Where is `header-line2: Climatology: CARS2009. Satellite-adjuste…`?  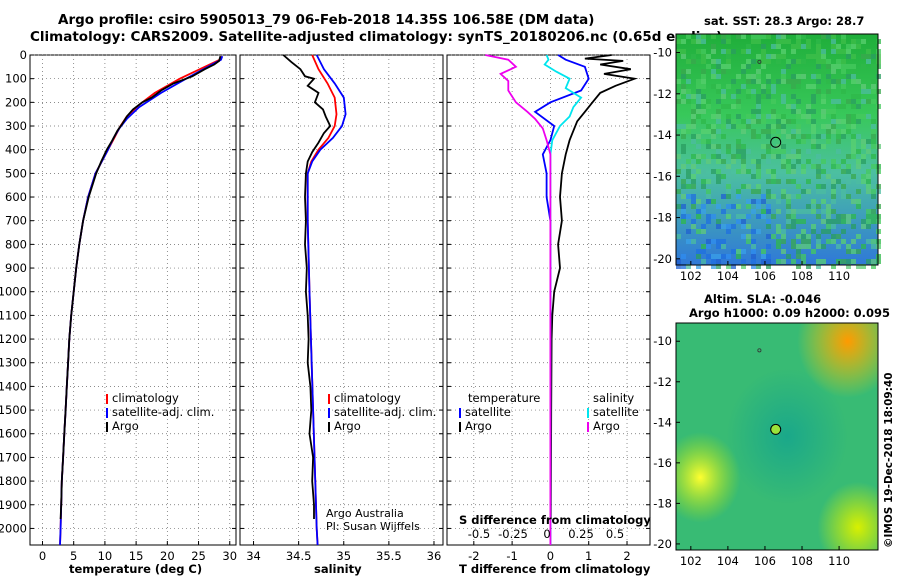 header-line2: Climatology: CARS2009. Satellite-adjuste… is located at coordinates (376, 37).